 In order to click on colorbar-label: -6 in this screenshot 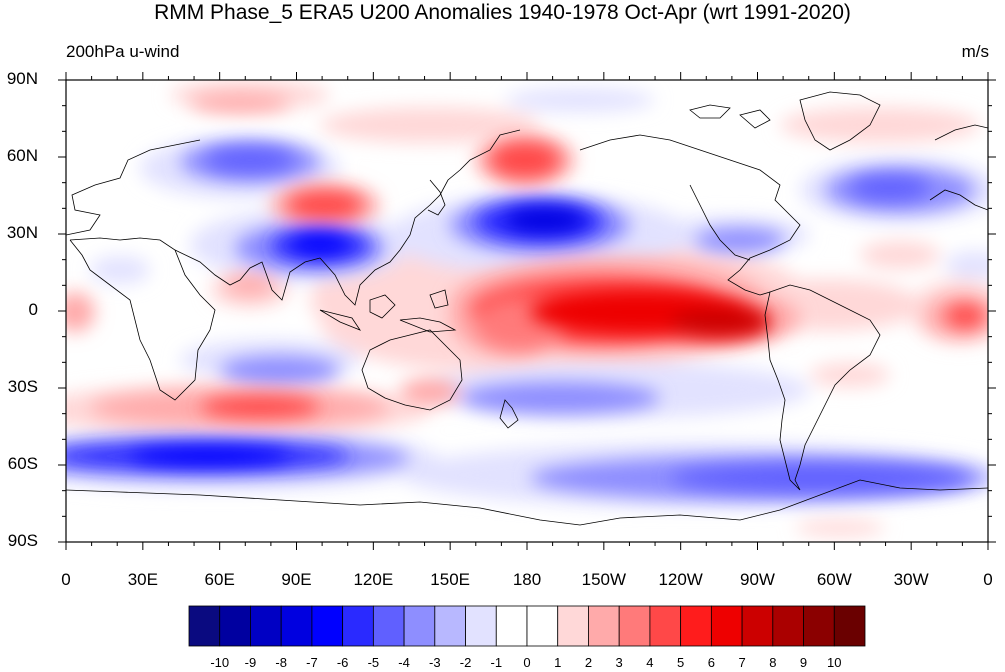, I will do `click(342, 662)`.